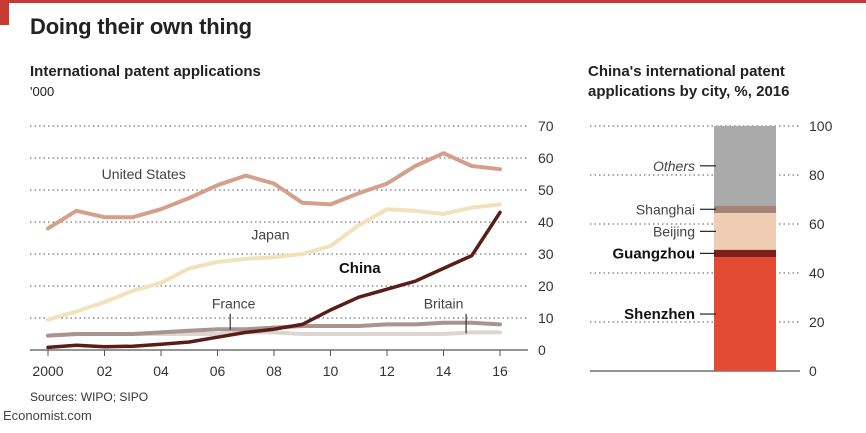  I want to click on bar-chart-ytick-label: 100, so click(821, 126).